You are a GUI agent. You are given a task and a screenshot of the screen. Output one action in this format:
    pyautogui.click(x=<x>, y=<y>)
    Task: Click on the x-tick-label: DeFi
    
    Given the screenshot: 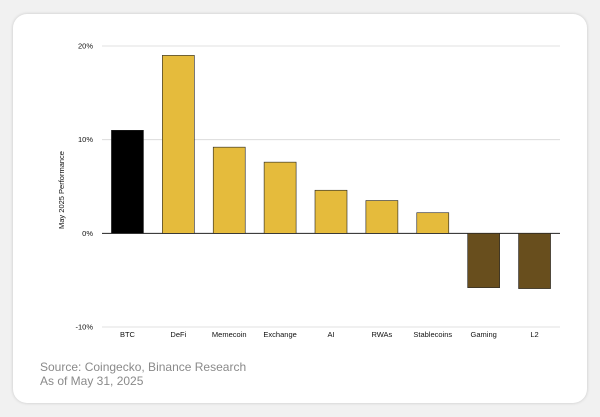 What is the action you would take?
    pyautogui.click(x=178, y=334)
    